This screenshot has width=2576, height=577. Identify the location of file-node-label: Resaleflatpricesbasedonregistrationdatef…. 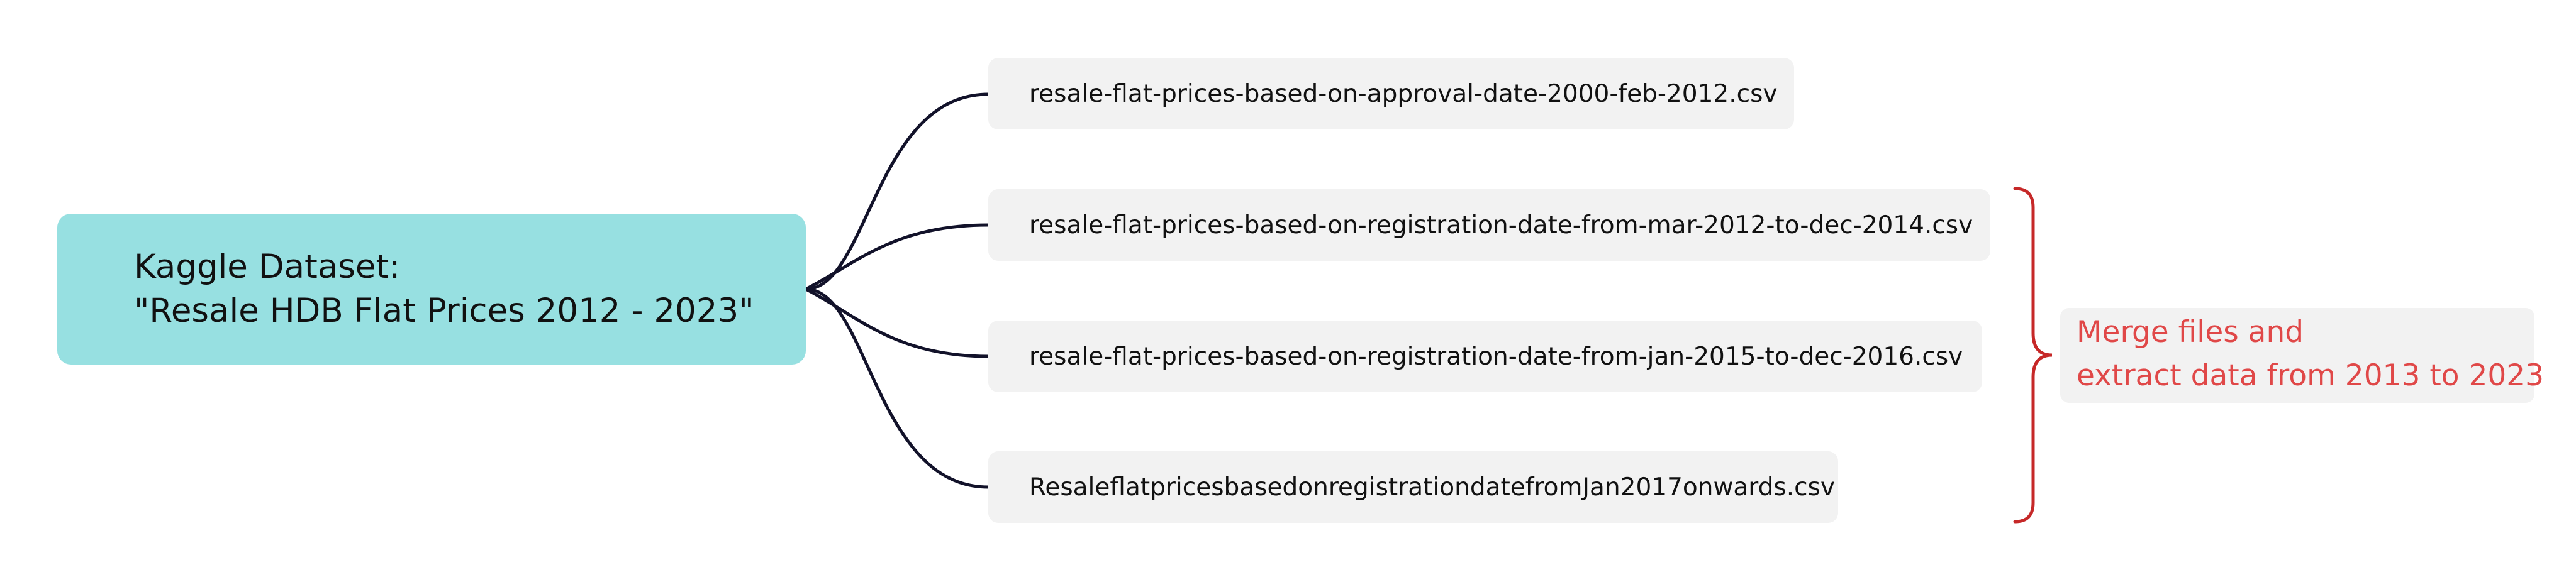
(1432, 487).